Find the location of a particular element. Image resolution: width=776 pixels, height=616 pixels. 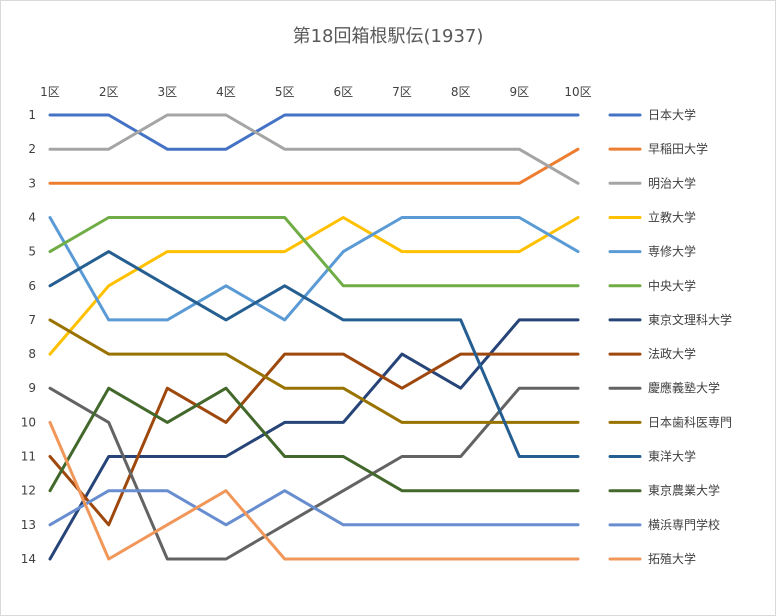

legend-label: 東京農業大学 is located at coordinates (684, 490).